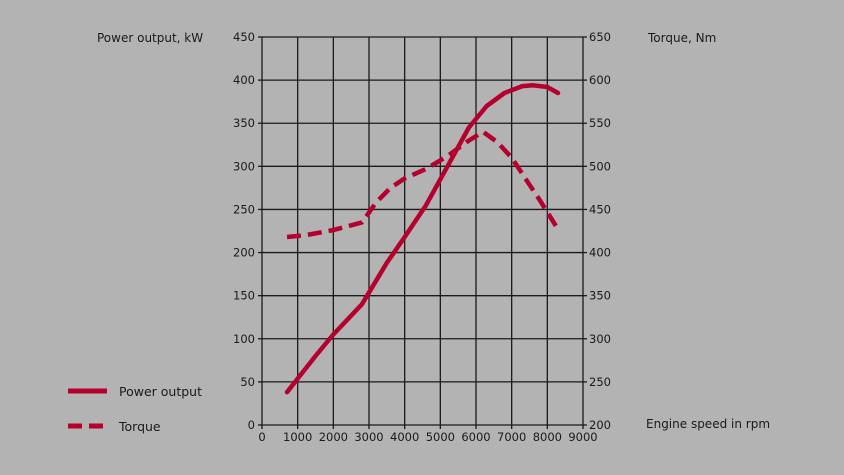 This screenshot has height=475, width=844. Describe the element at coordinates (244, 253) in the screenshot. I see `y-left-tick-label: 200` at that location.